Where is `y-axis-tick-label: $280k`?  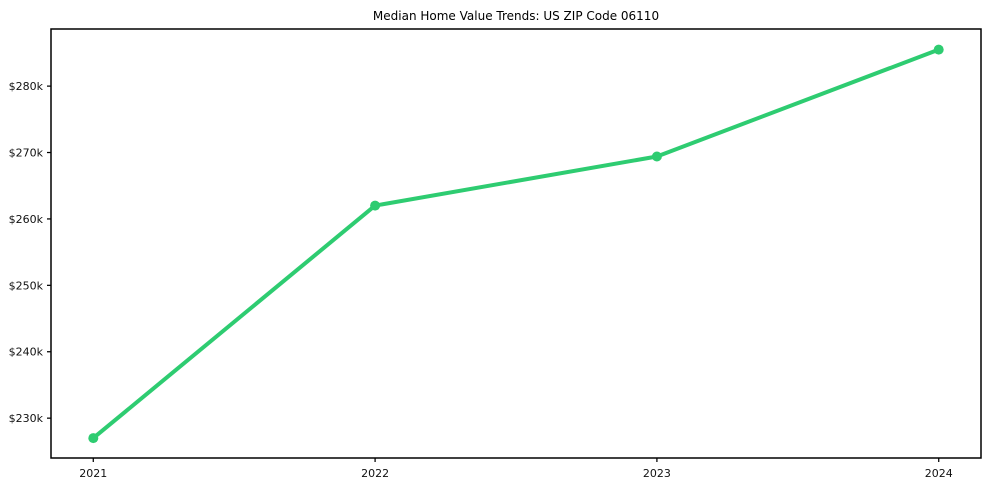
y-axis-tick-label: $280k is located at coordinates (26, 86).